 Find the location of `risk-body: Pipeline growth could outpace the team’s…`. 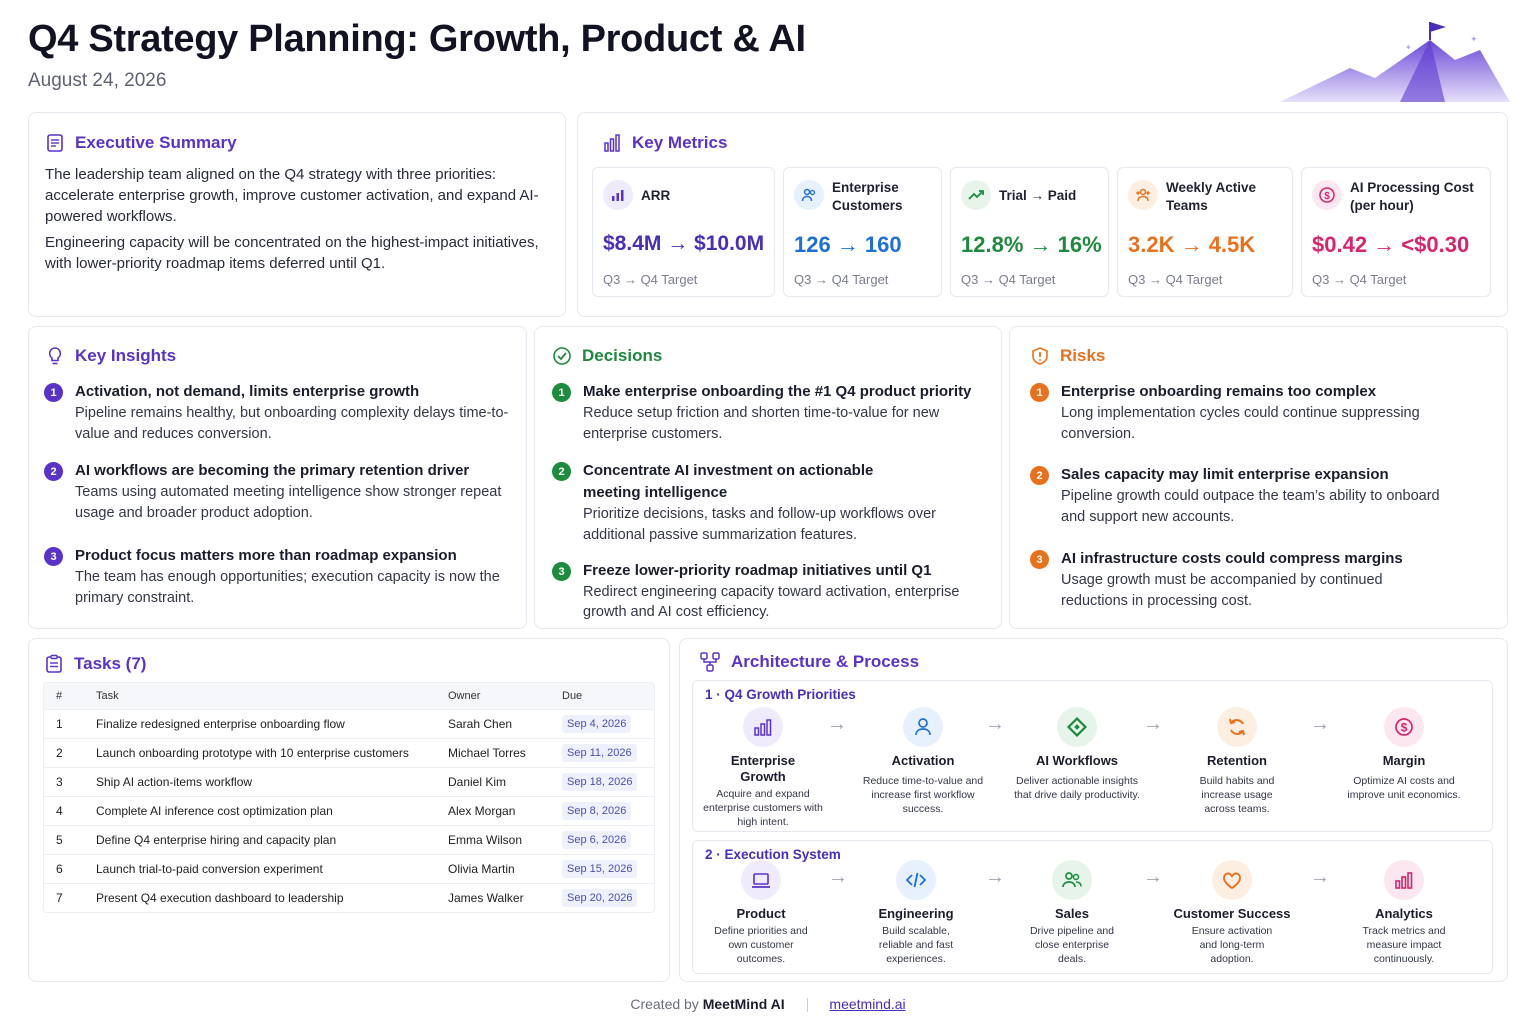

risk-body: Pipeline growth could outpace the team’s… is located at coordinates (1250, 506).